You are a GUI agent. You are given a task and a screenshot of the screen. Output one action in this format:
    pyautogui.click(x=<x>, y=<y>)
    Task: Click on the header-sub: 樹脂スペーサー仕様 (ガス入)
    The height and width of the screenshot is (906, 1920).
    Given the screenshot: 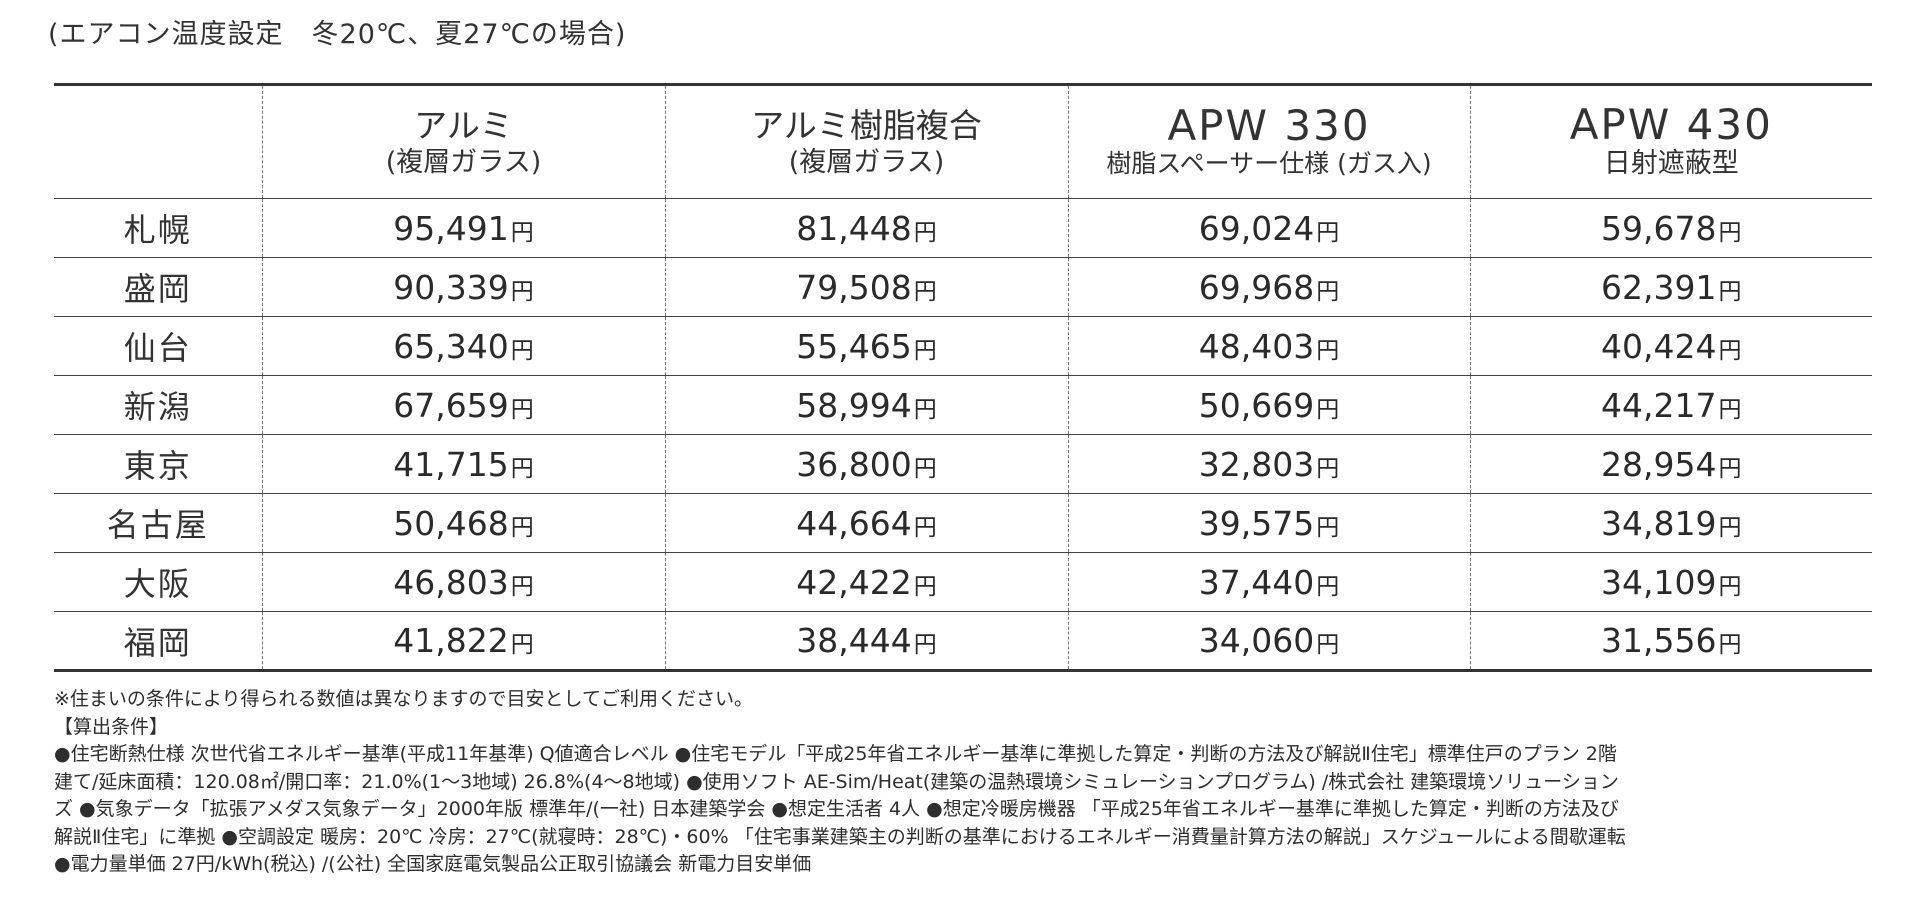 What is the action you would take?
    pyautogui.click(x=1269, y=164)
    